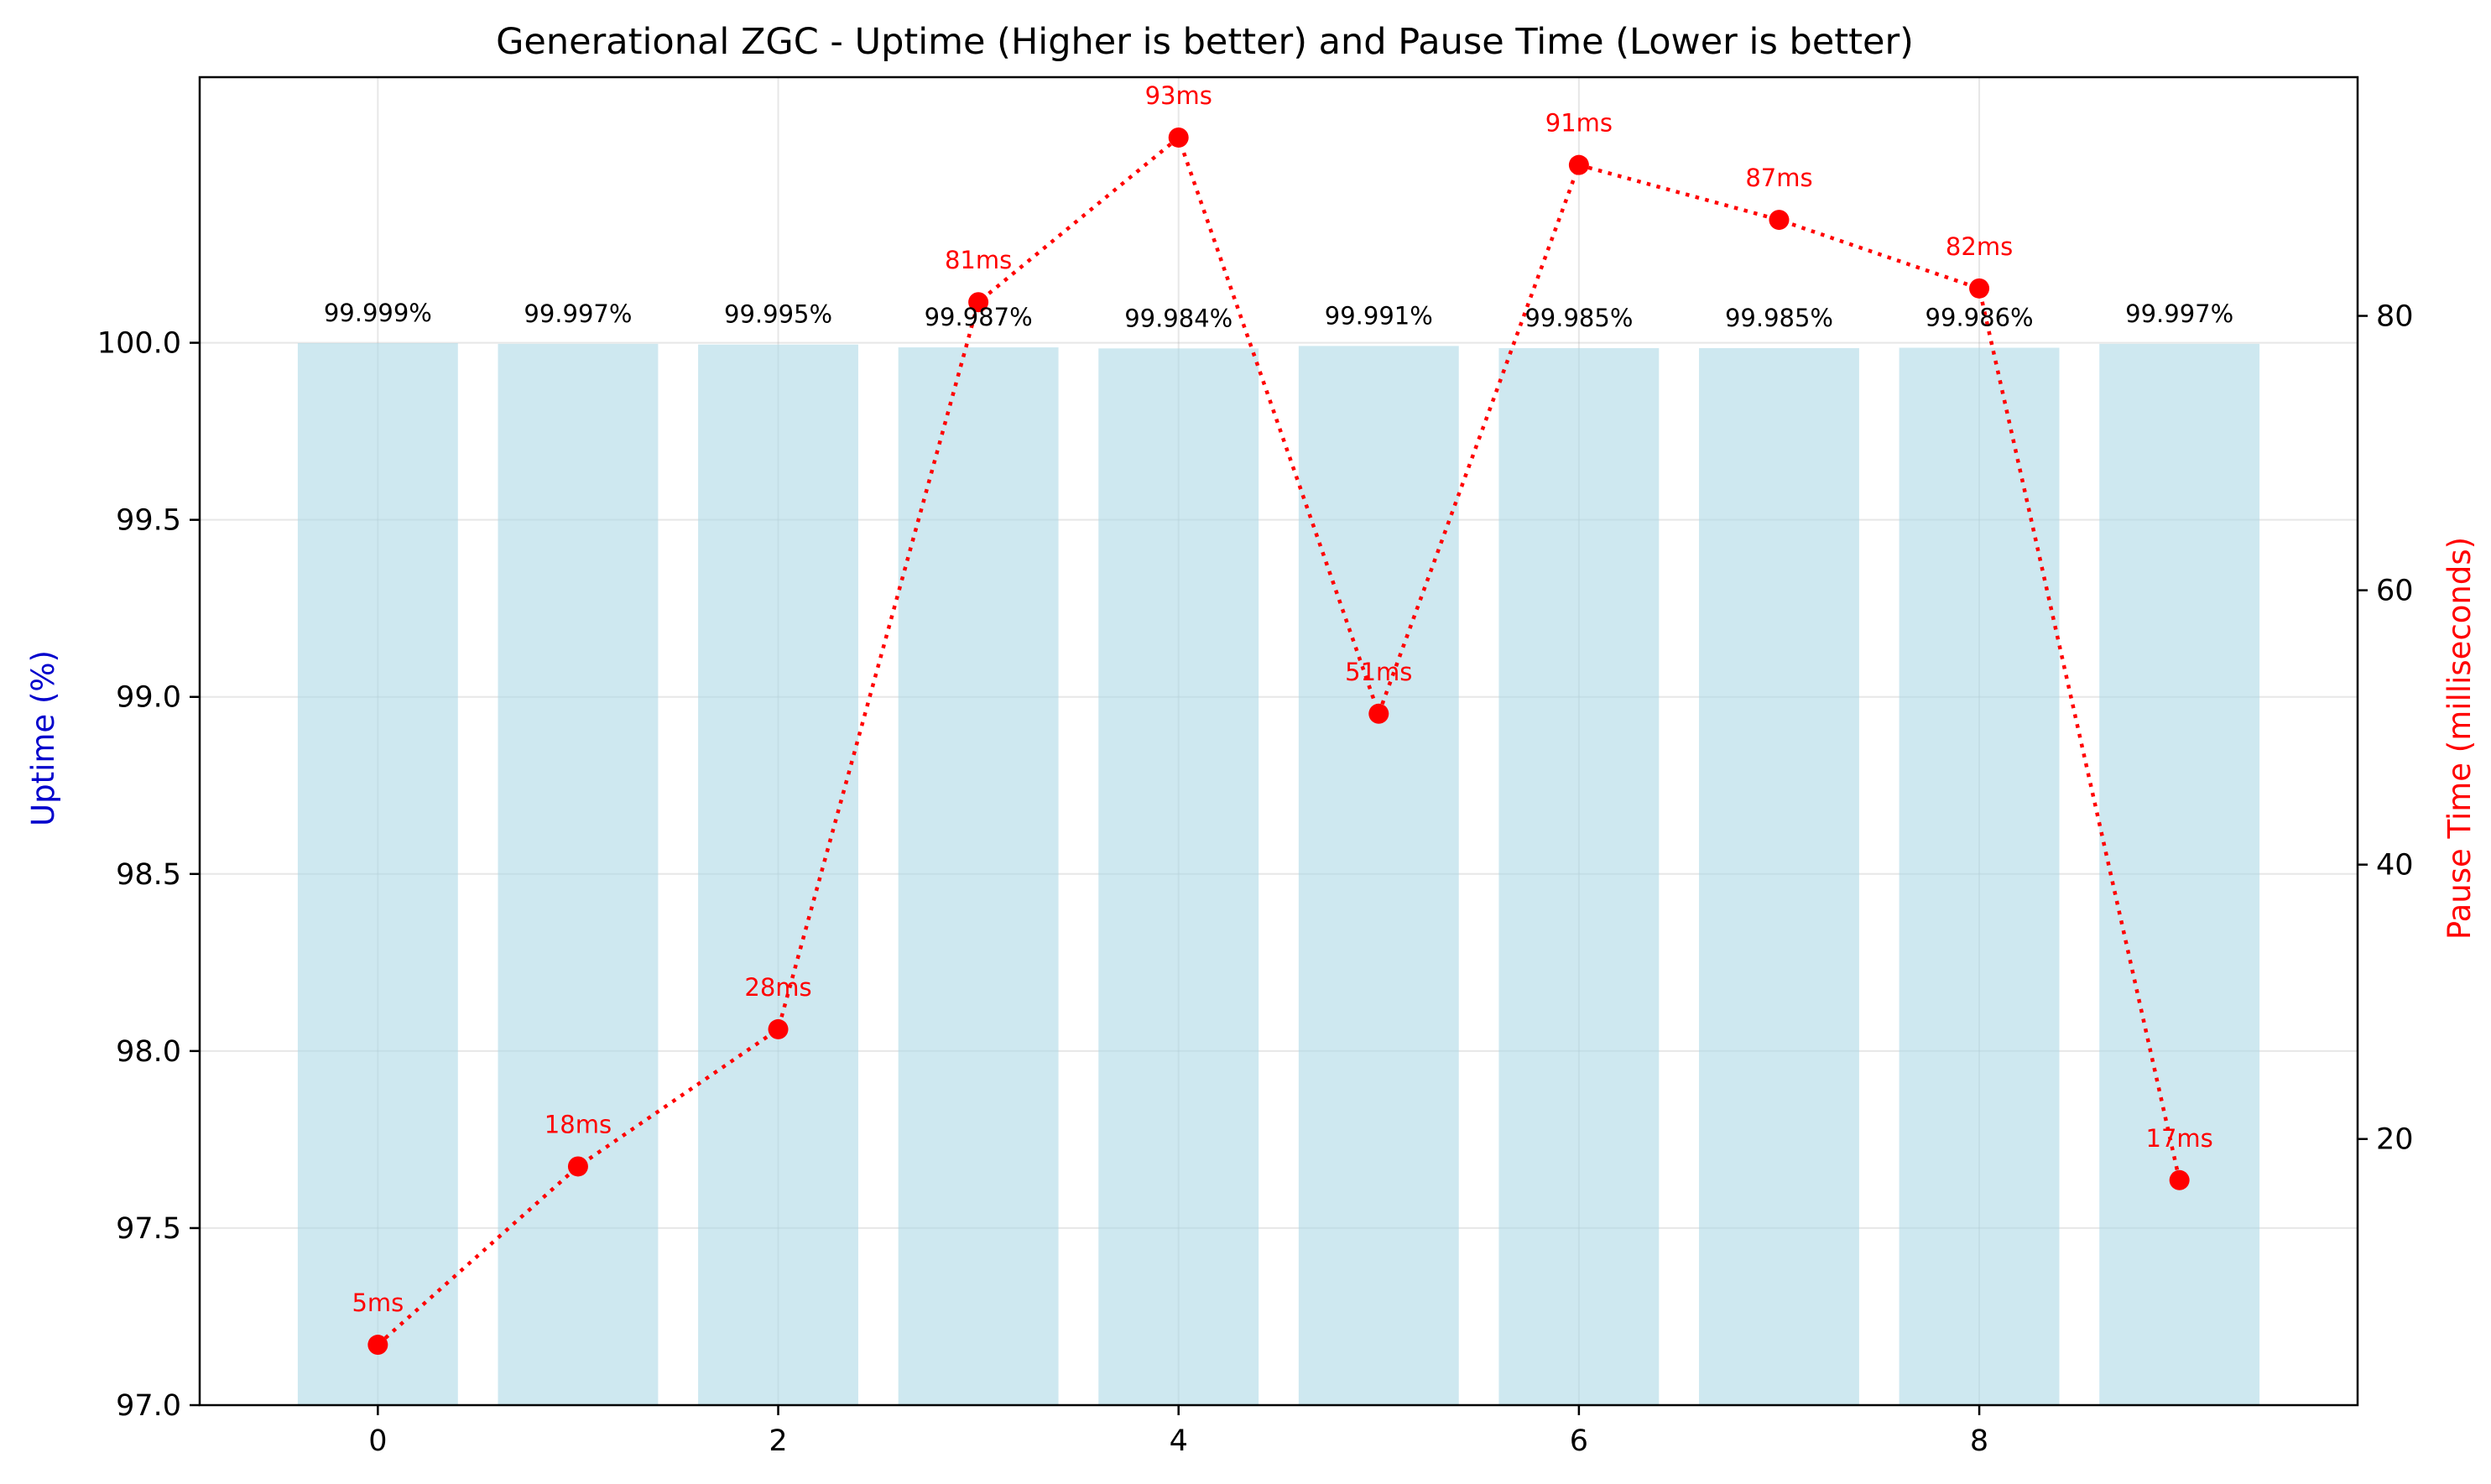  I want to click on y-left-tick-label: 97.5, so click(148, 1229).